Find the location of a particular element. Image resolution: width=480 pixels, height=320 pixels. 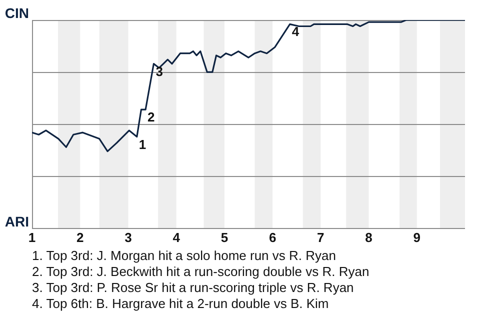

x-tick-label: 4 is located at coordinates (176, 237).